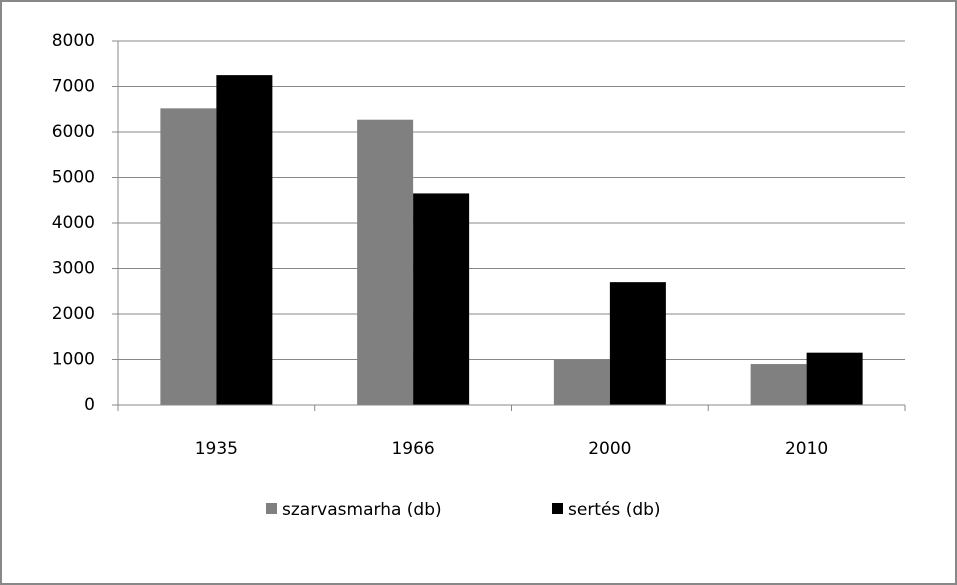  What do you see at coordinates (73, 269) in the screenshot?
I see `y-tick-label: 3000` at bounding box center [73, 269].